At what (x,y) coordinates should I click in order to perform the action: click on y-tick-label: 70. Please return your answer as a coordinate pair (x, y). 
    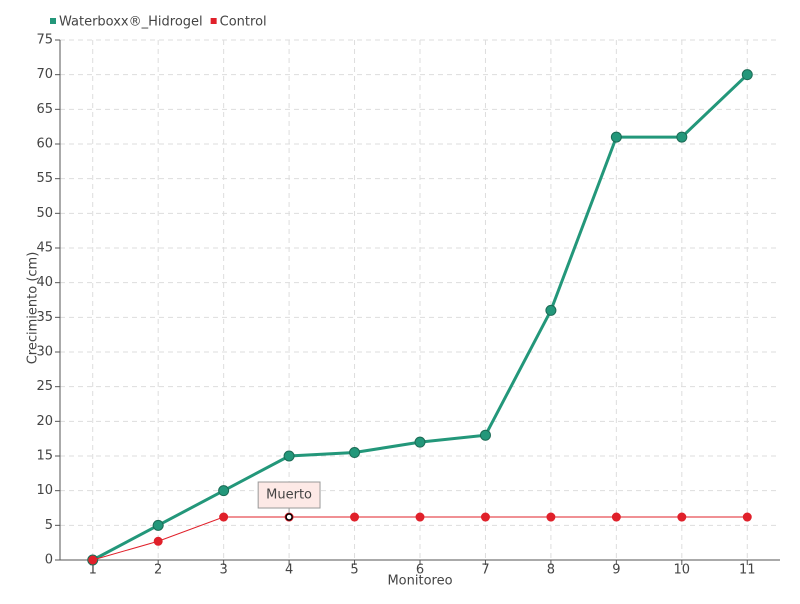
    Looking at the image, I should click on (44, 74).